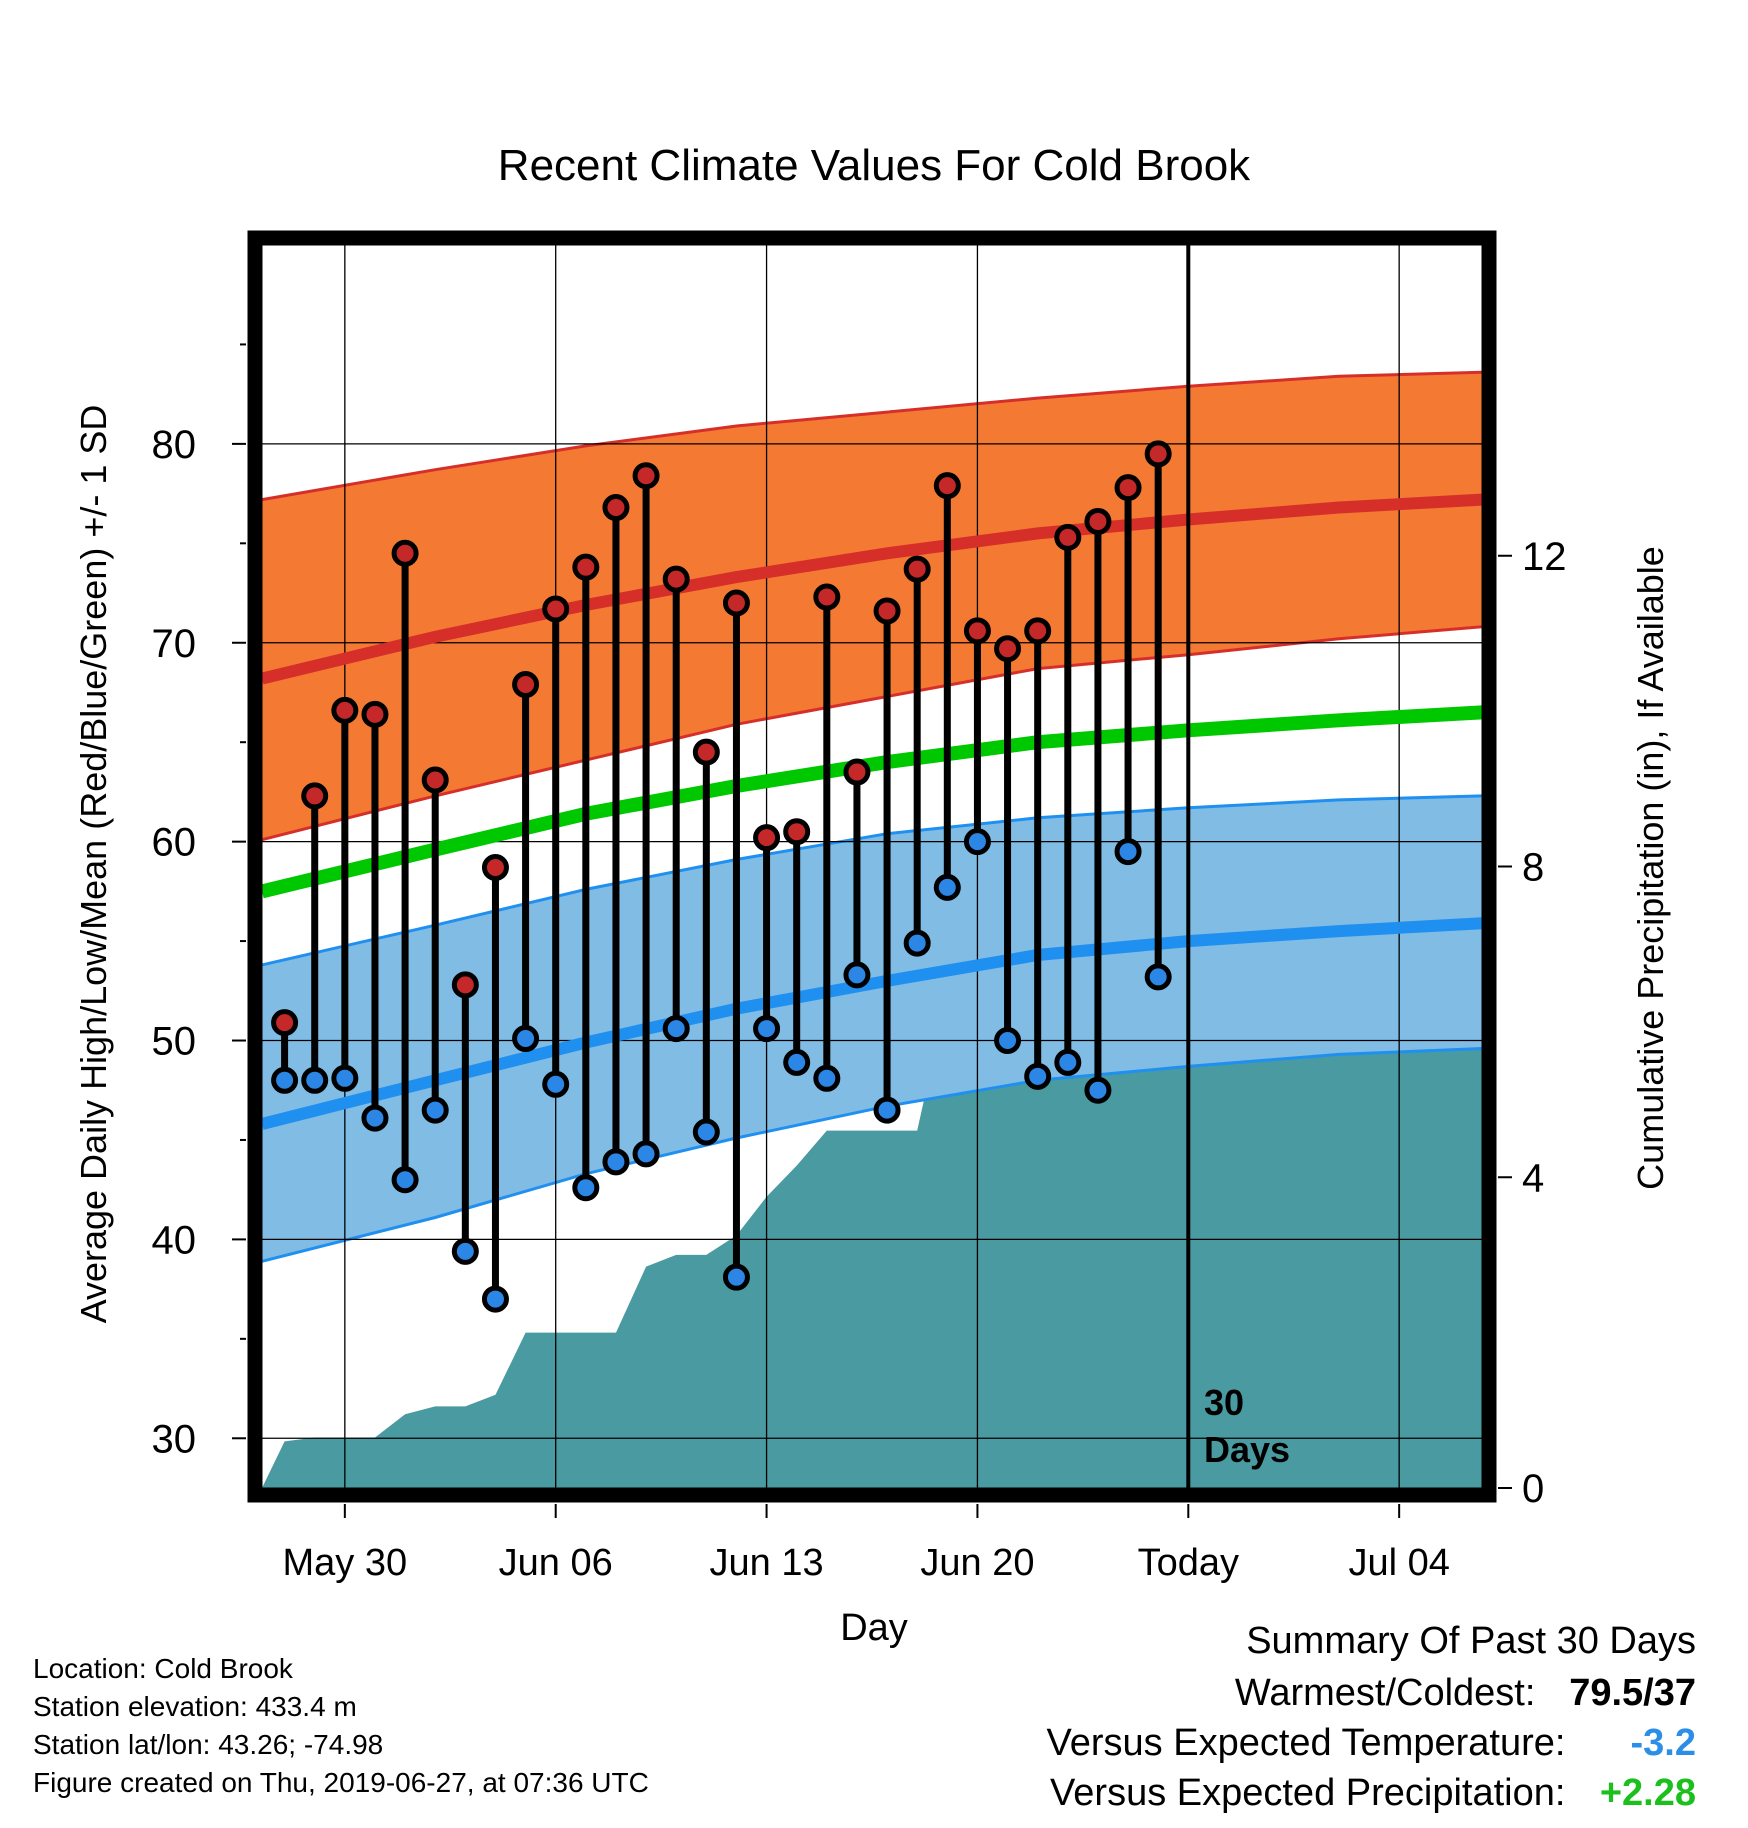 This screenshot has height=1828, width=1748. I want to click on right-tick-label: 8, so click(1533, 868).